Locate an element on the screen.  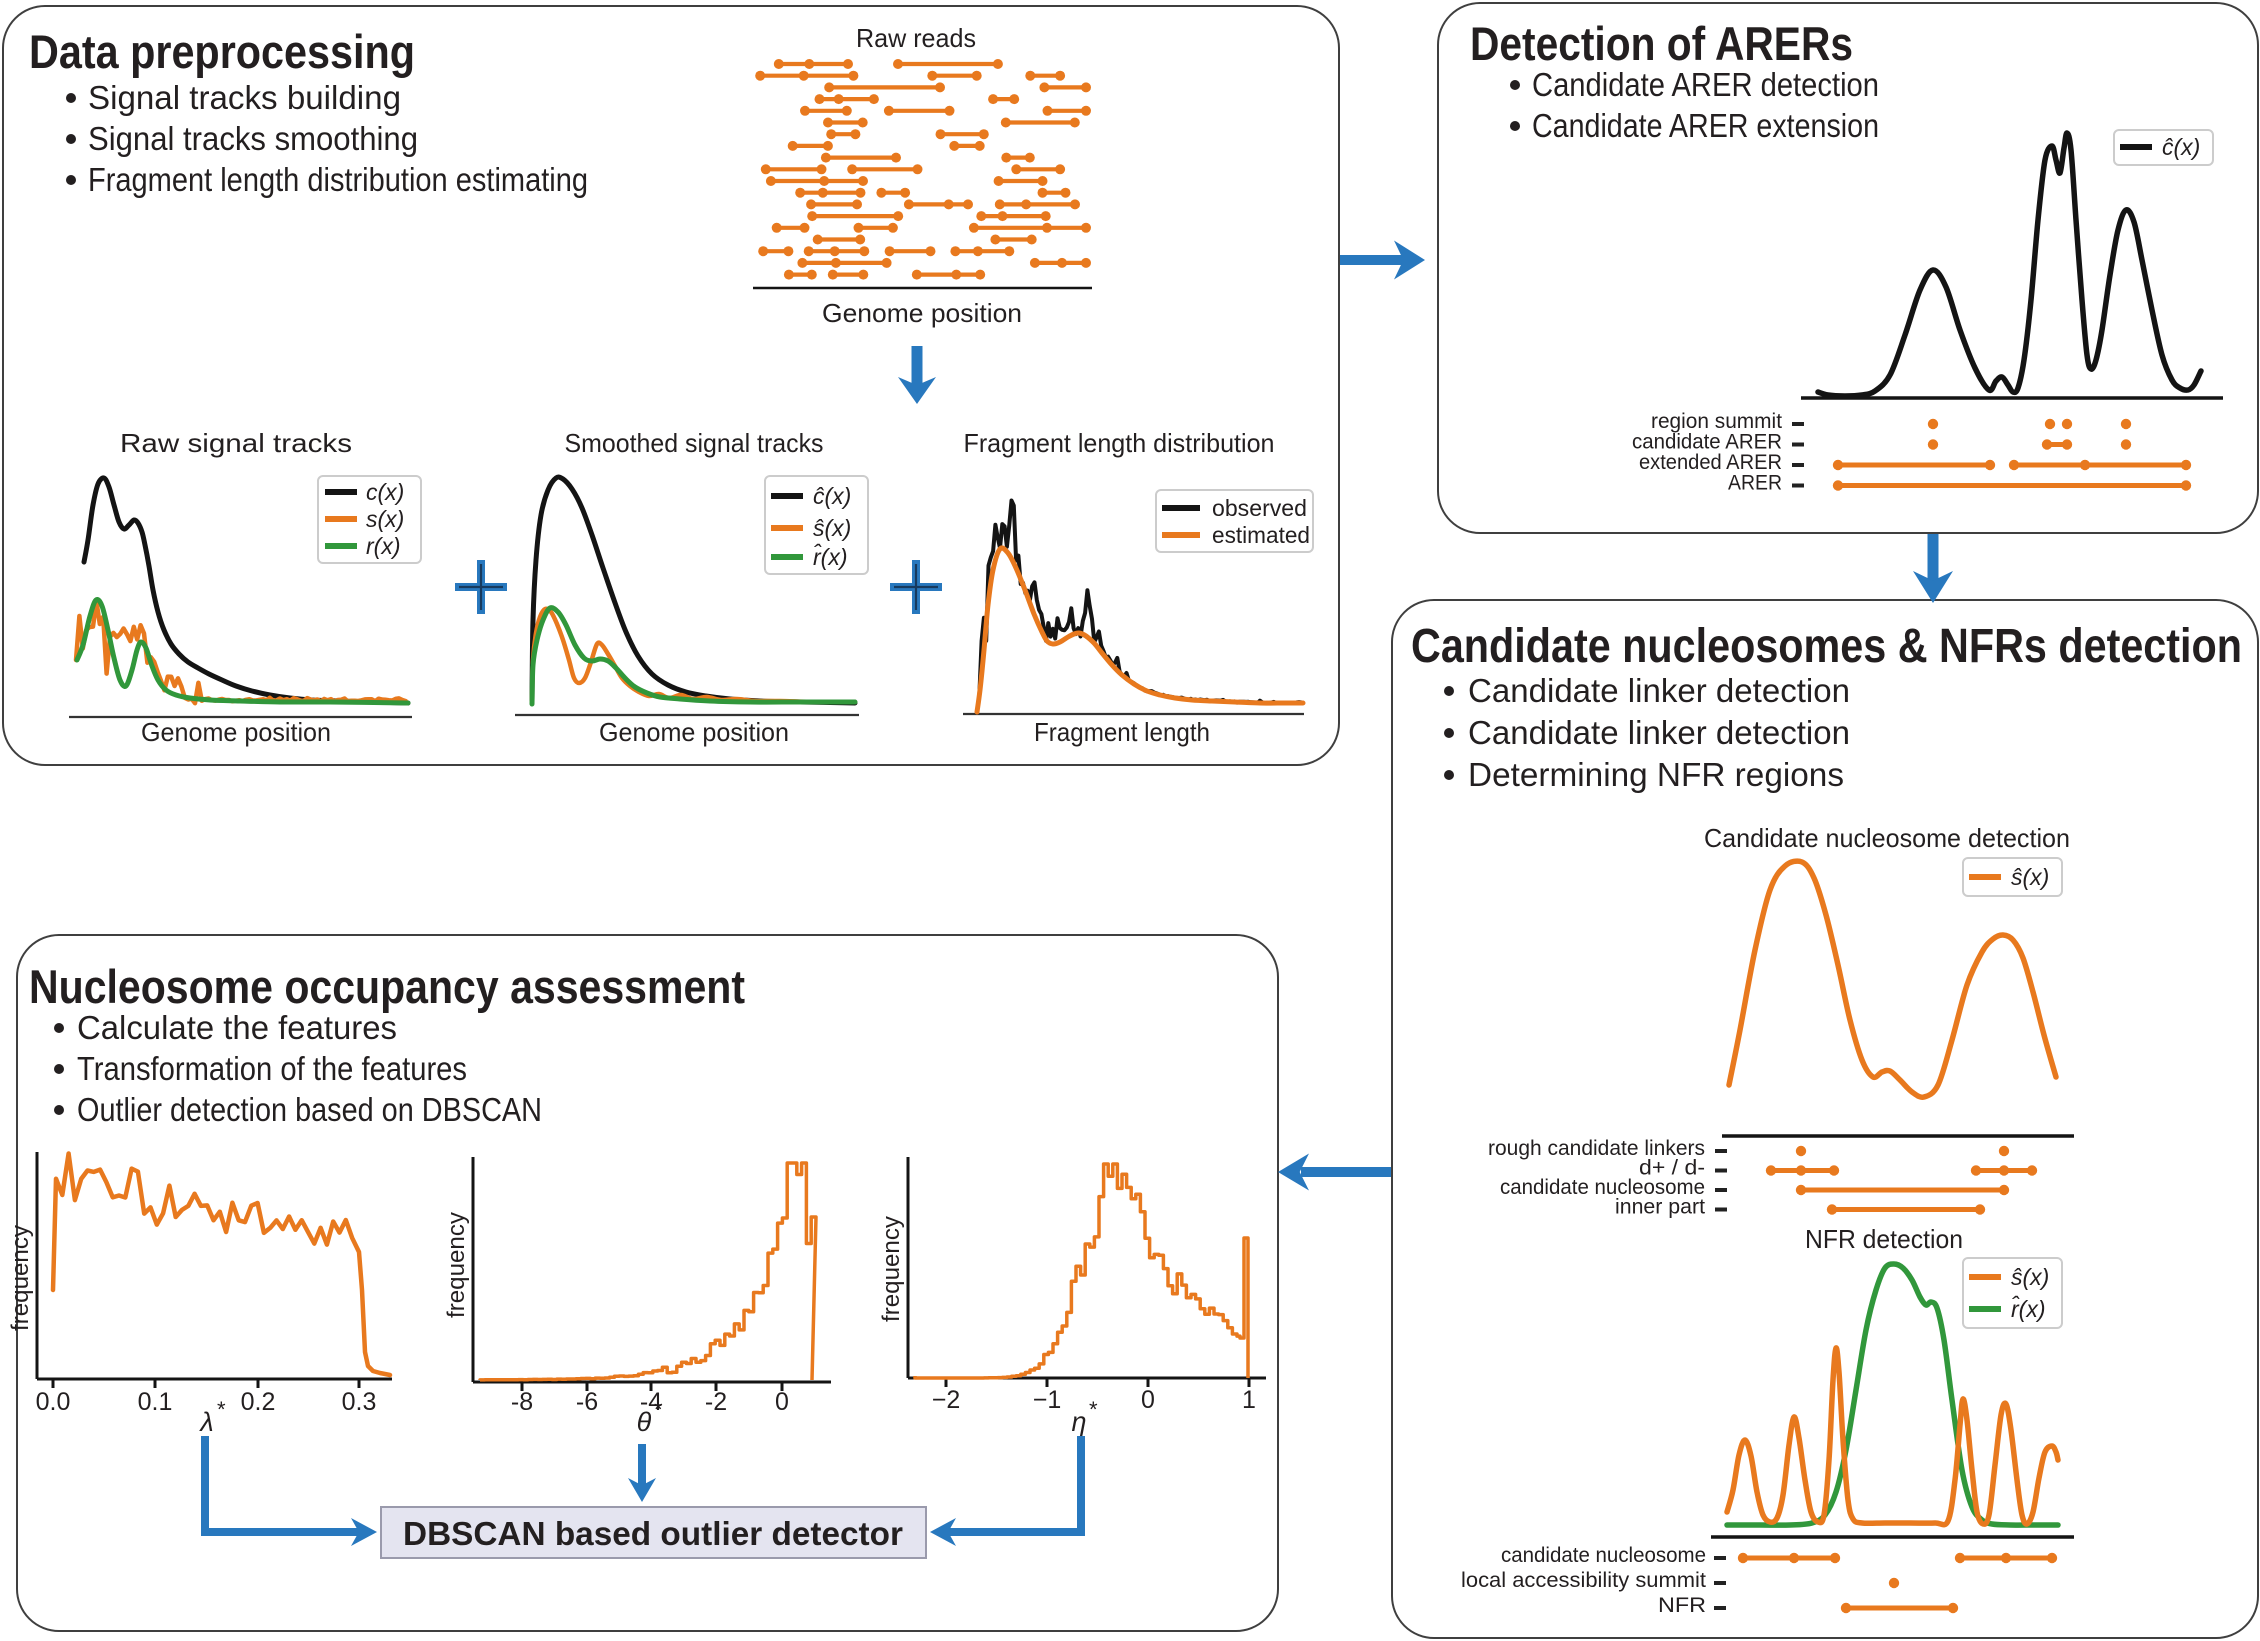
svg-text:Outlier detection based on DBS: Outlier detection based on DBSCAN is located at coordinates (309, 1109).